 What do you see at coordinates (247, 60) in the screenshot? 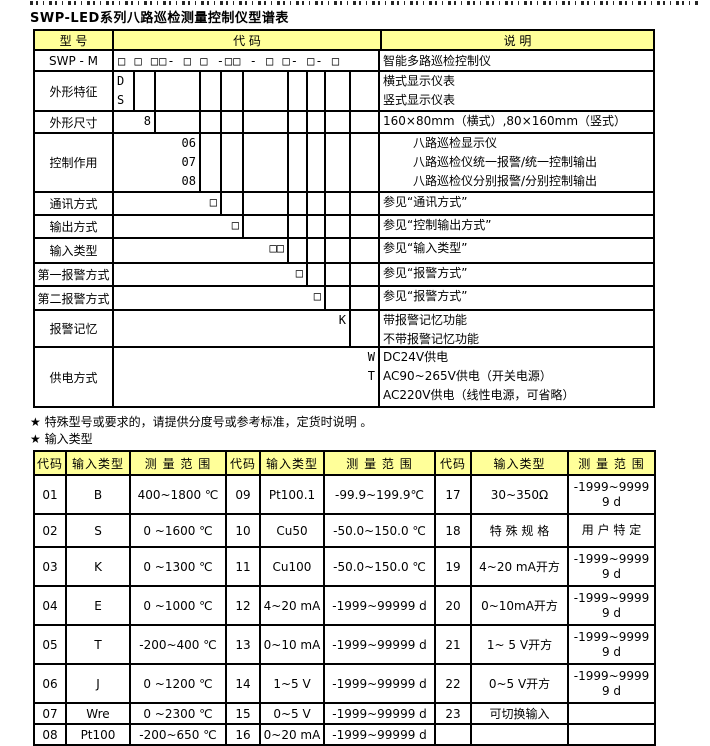
I see `code-boxes: □ □ □□- □ □ -□□ - □ □- □- □` at bounding box center [247, 60].